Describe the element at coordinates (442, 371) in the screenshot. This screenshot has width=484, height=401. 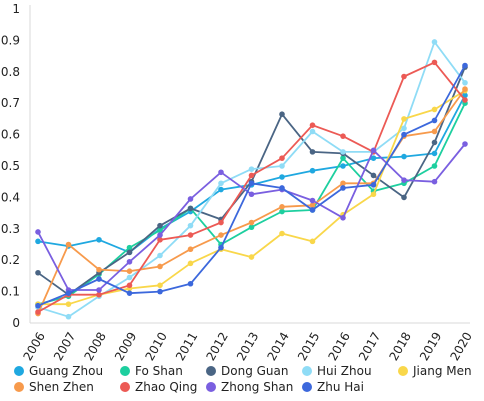
I see `legend-label: Jiang Men` at that location.